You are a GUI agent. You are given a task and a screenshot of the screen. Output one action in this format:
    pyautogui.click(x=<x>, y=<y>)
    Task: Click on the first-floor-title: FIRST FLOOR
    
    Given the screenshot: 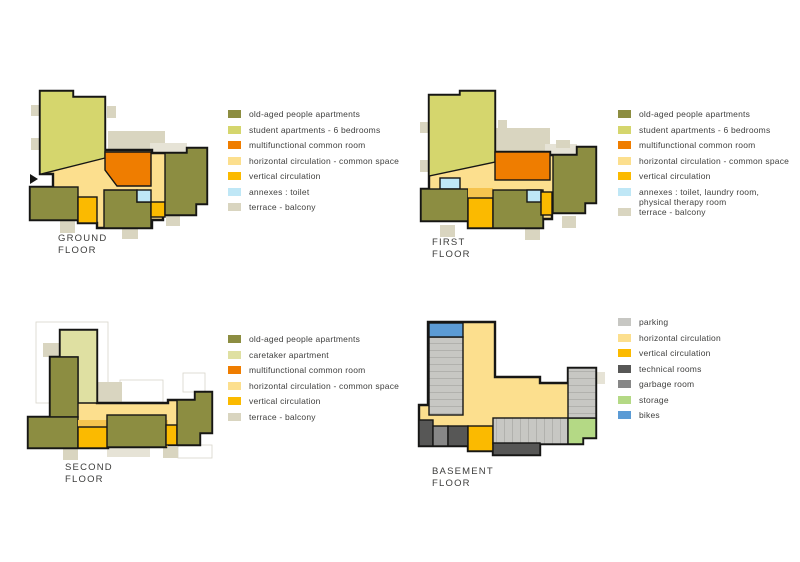 What is the action you would take?
    pyautogui.click(x=451, y=248)
    